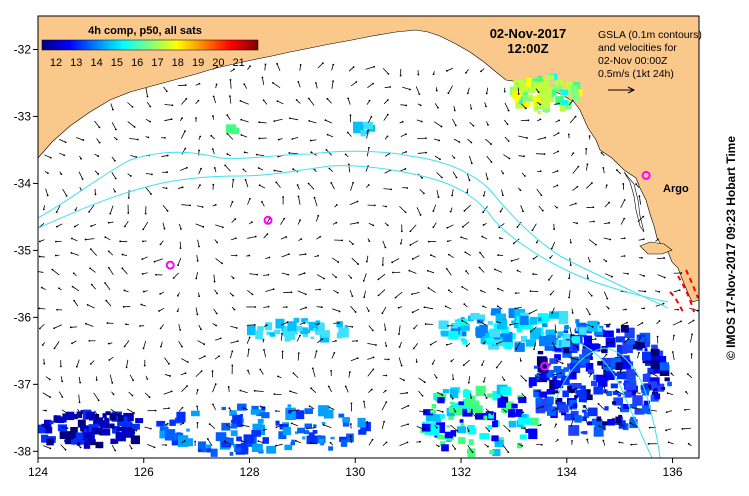 This screenshot has width=749, height=496. I want to click on colorbar-tick: 14, so click(96, 63).